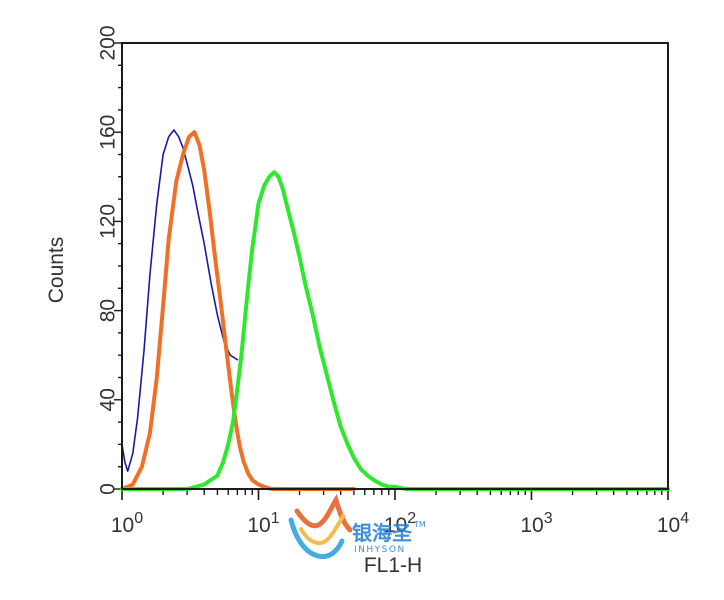 The width and height of the screenshot is (724, 600). Describe the element at coordinates (56, 270) in the screenshot. I see `y-axis-title: Counts` at that location.